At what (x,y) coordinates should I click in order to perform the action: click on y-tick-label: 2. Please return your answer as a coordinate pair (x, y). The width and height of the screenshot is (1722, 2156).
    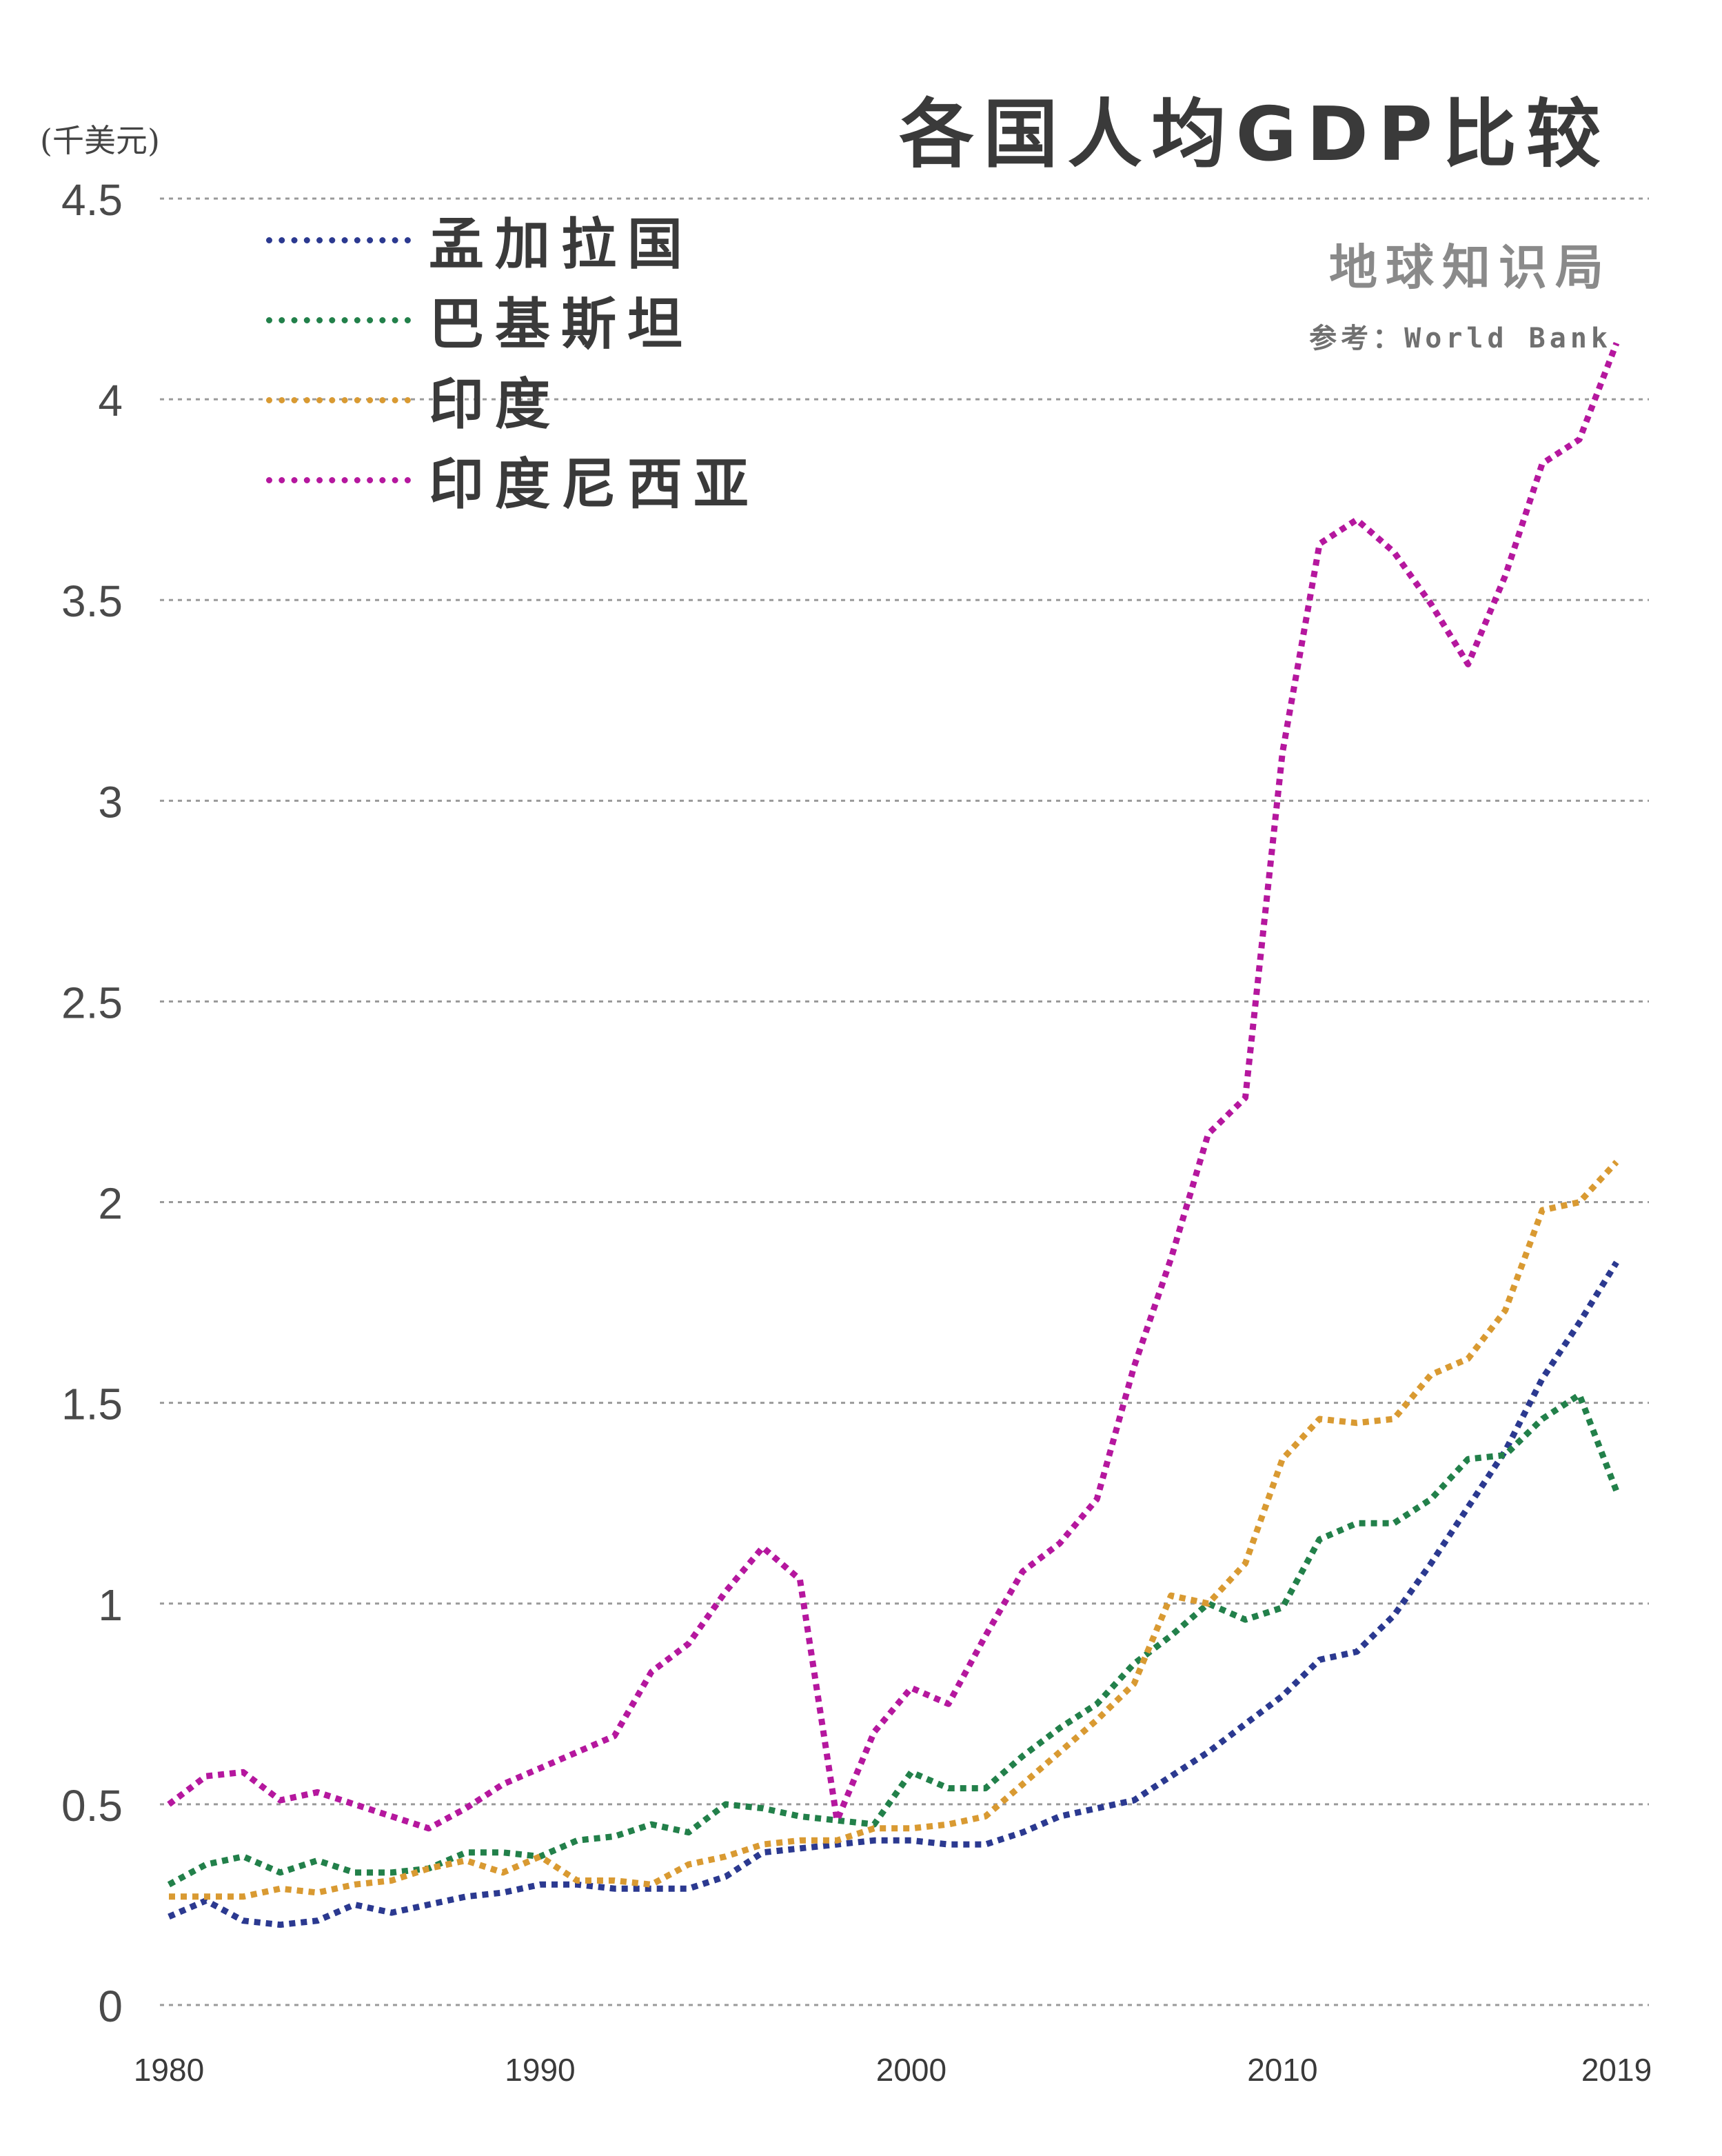
    Looking at the image, I should click on (111, 1204).